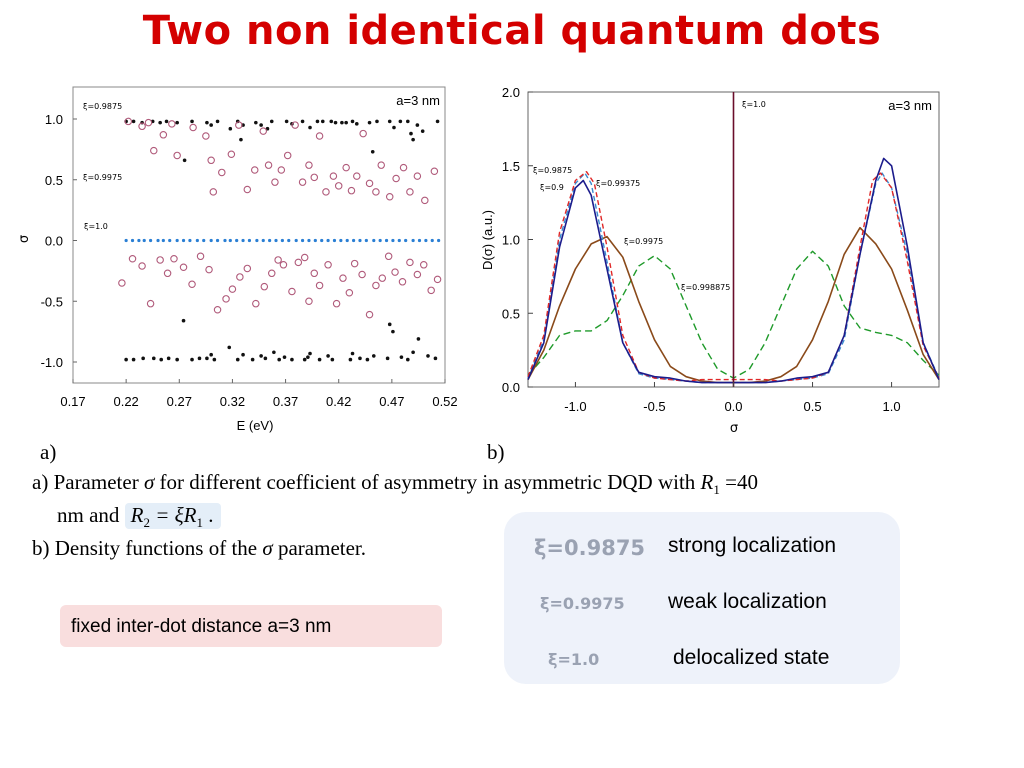 This screenshot has width=1024, height=768. What do you see at coordinates (892, 406) in the screenshot?
I see `chart-b-xtick-label: 1.0` at bounding box center [892, 406].